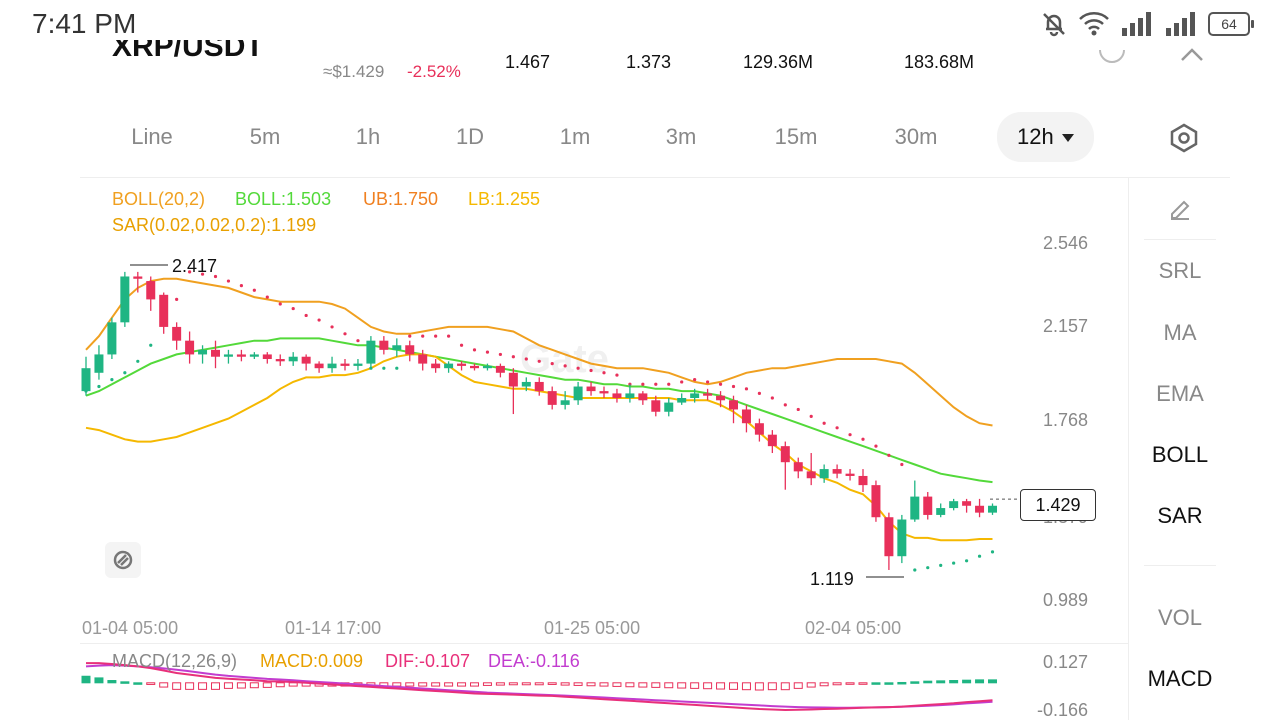  I want to click on collapse-chevron-icon, so click(1192, 54).